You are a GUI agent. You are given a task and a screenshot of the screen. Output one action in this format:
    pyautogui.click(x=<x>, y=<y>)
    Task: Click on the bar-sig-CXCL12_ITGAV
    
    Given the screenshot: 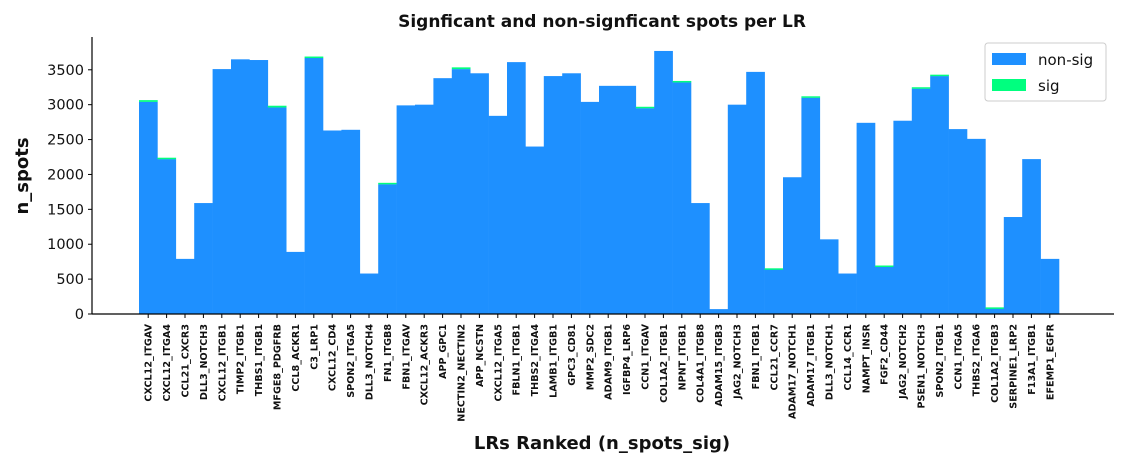 What is the action you would take?
    pyautogui.click(x=148, y=101)
    